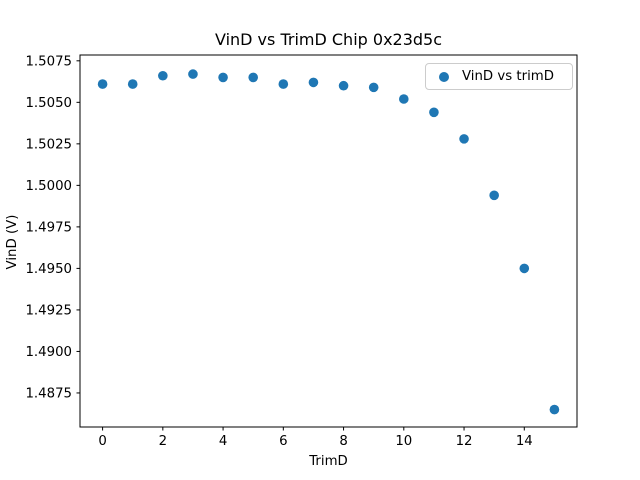 The image size is (640, 480). I want to click on y-tick-label: 1.5025, so click(48, 145).